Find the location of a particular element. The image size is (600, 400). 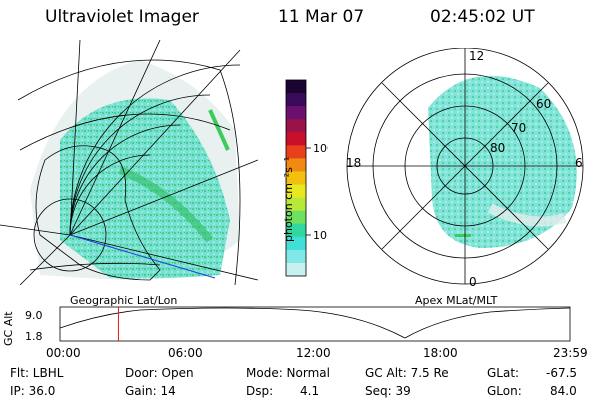

y-axis-label: GC Alt is located at coordinates (8, 328).